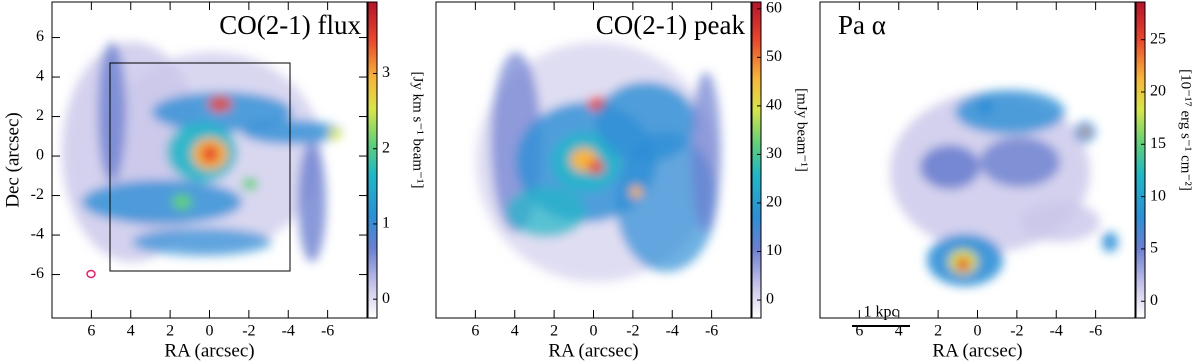 This screenshot has height=361, width=1200. What do you see at coordinates (386, 72) in the screenshot?
I see `colorbar-tick-label: 3` at bounding box center [386, 72].